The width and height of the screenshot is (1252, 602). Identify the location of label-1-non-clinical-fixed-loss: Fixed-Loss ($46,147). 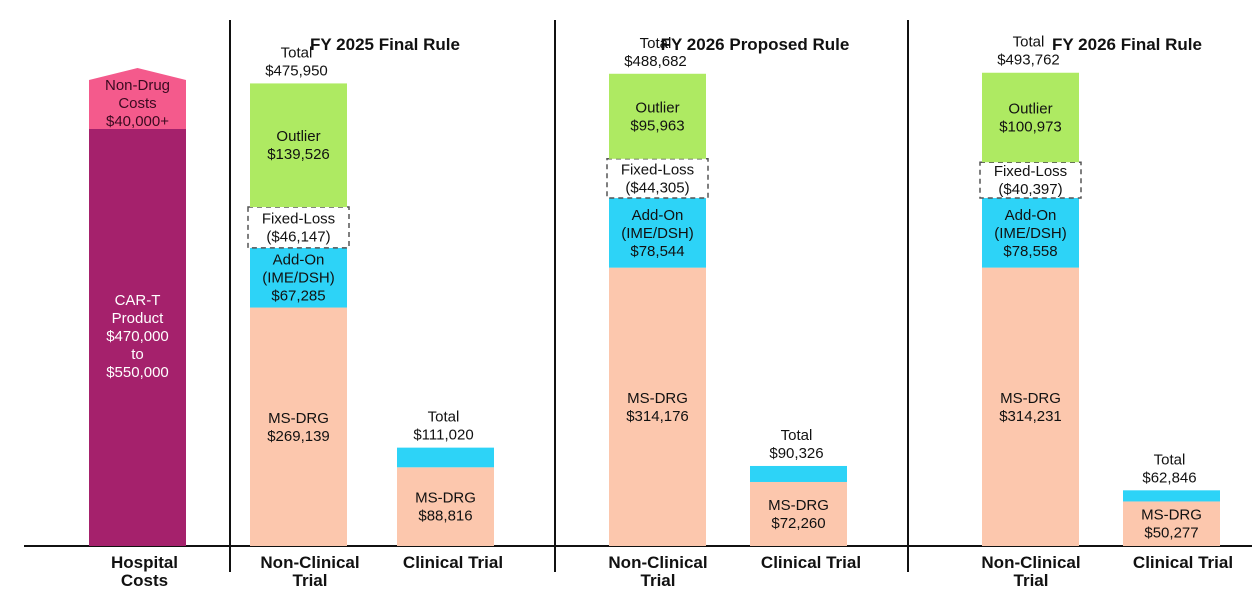
(298, 227).